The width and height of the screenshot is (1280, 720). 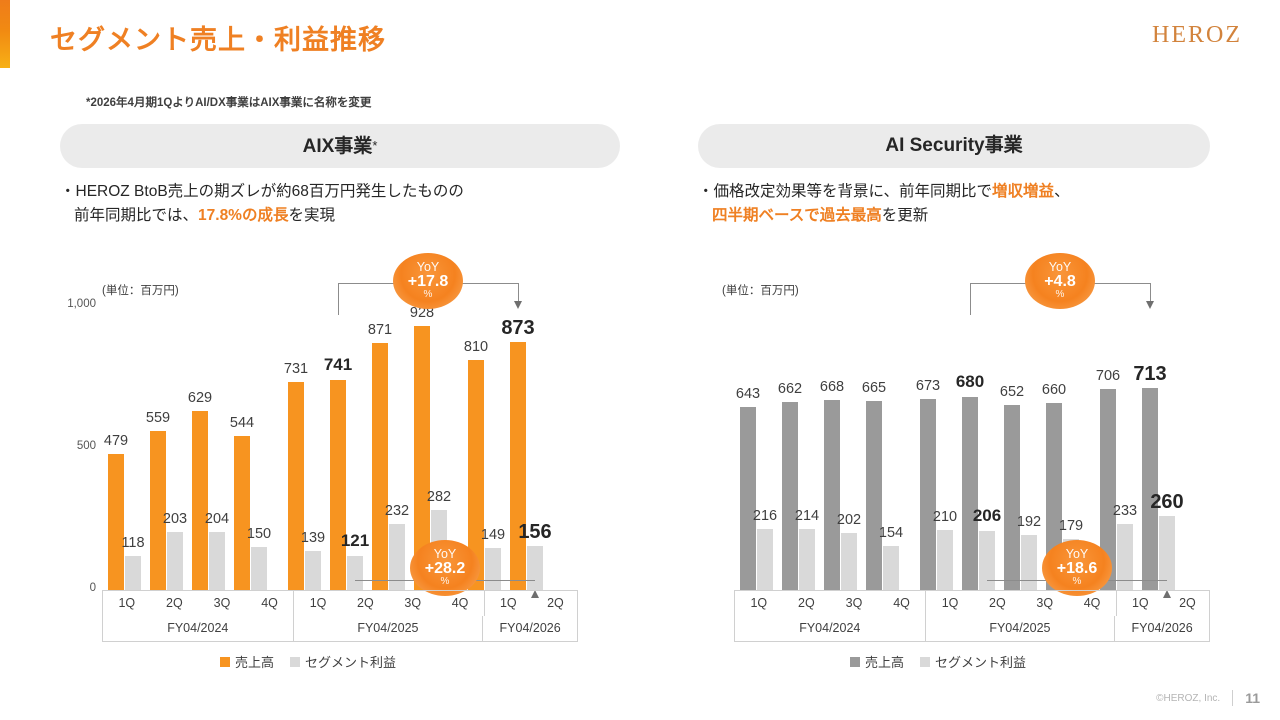 I want to click on bar-value-label-sales: 680, so click(x=970, y=381).